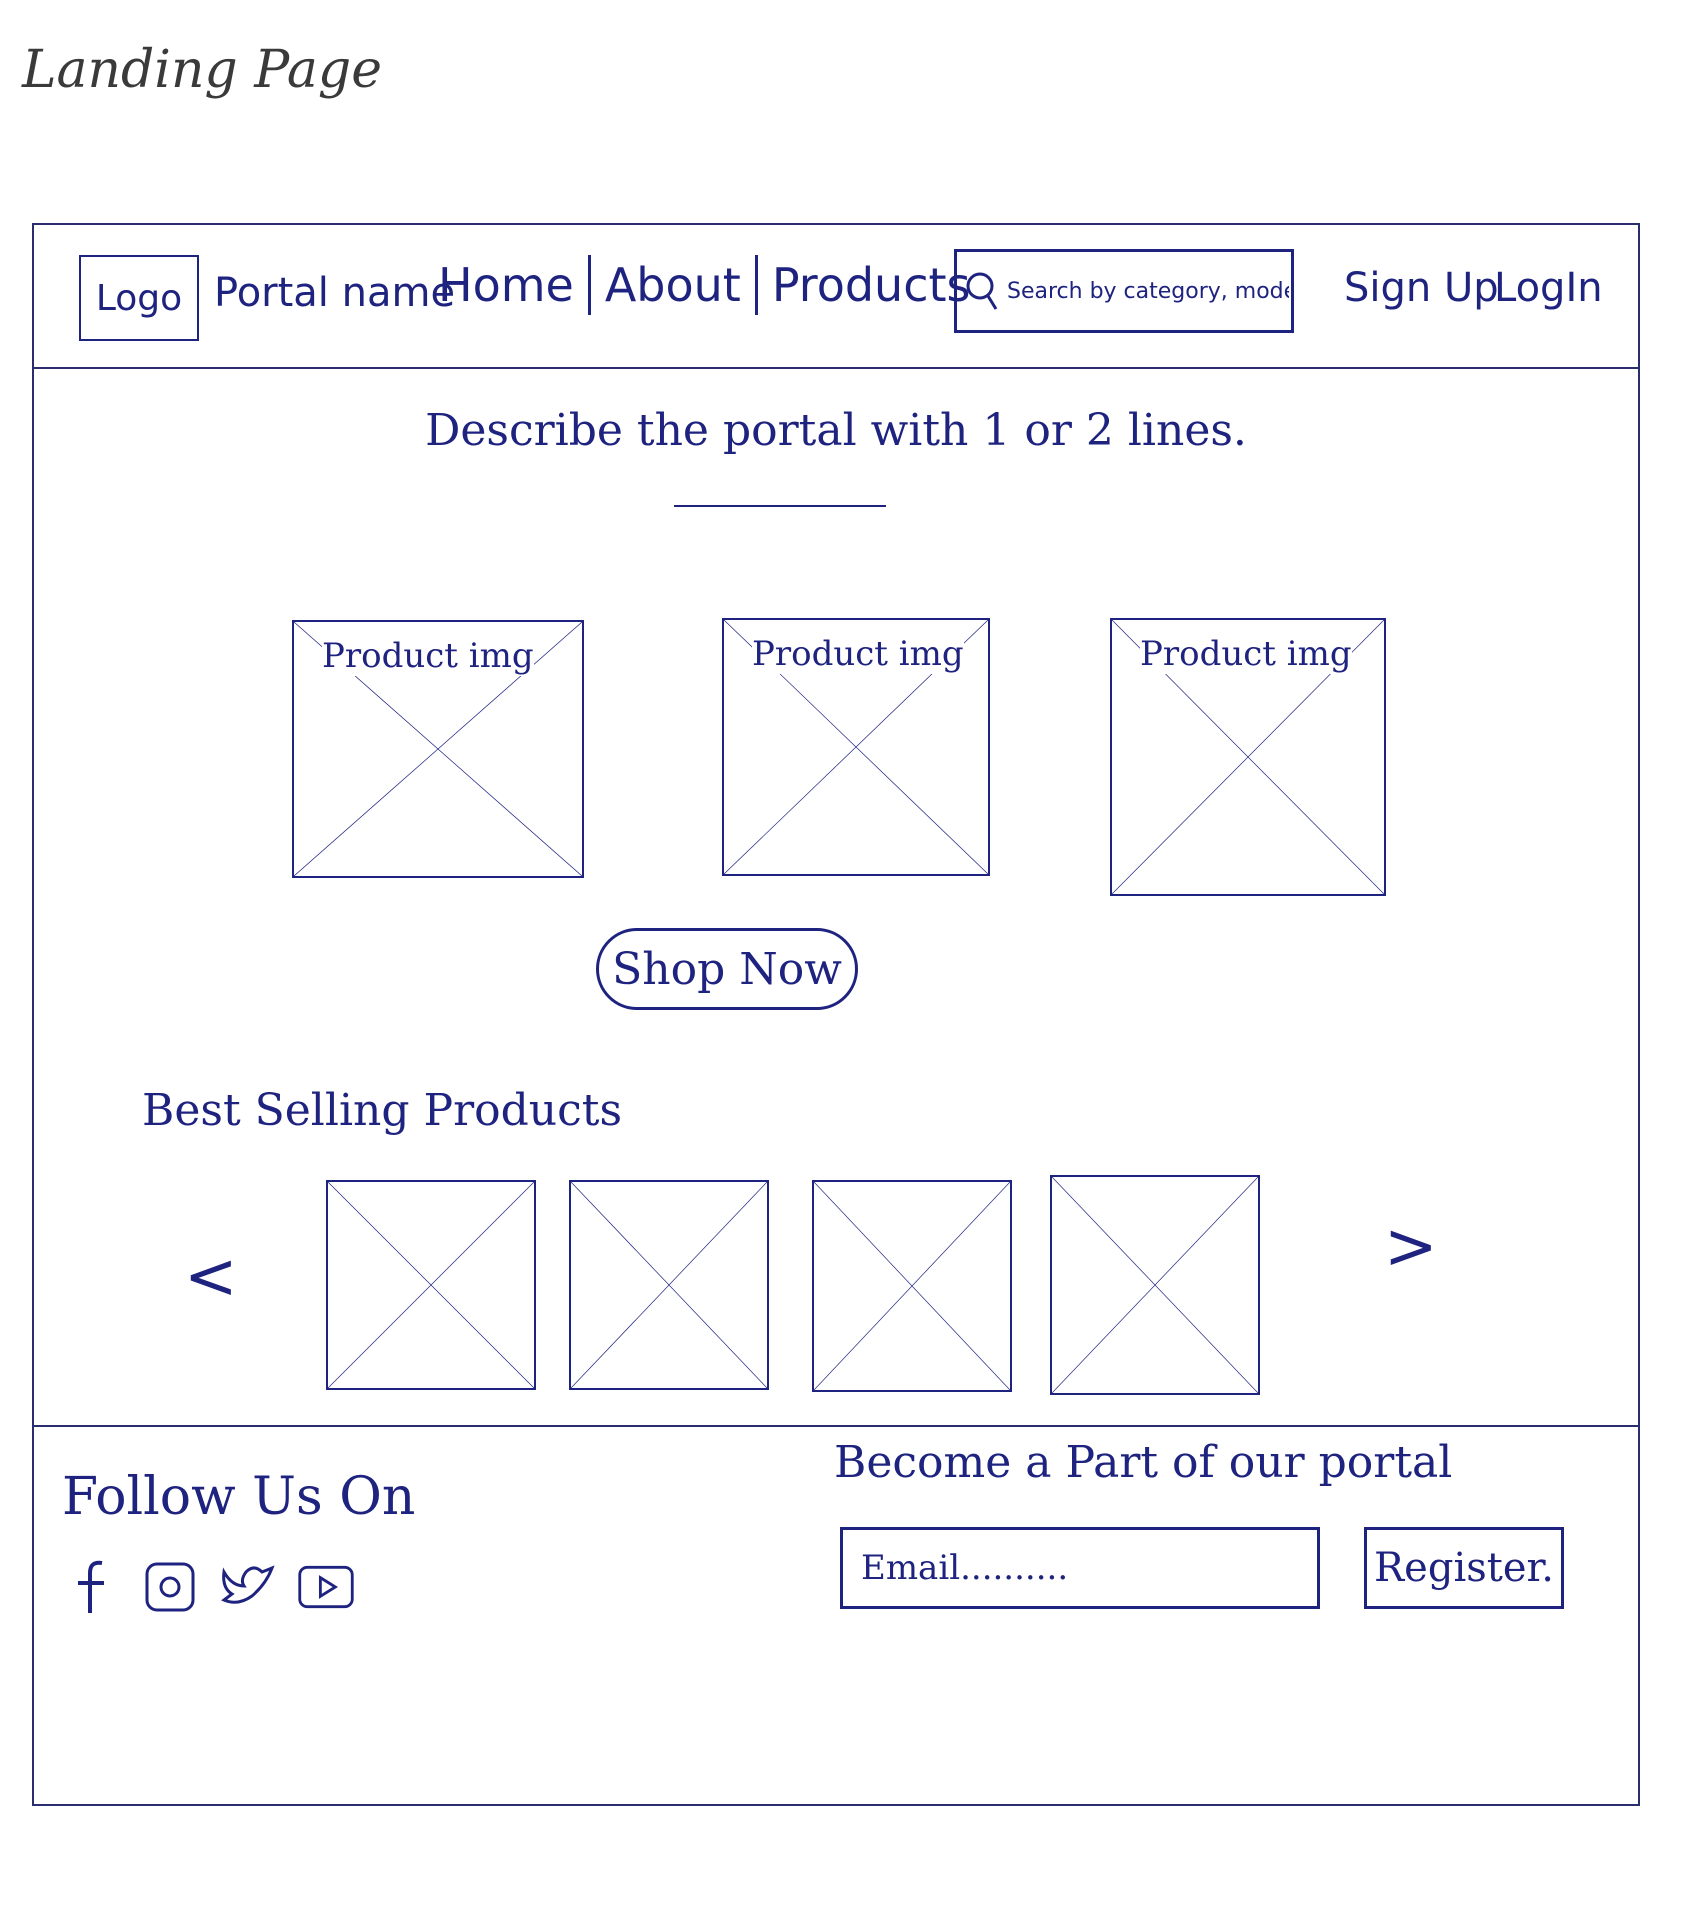 The height and width of the screenshot is (1928, 1684). What do you see at coordinates (209, 1587) in the screenshot?
I see `social-links` at bounding box center [209, 1587].